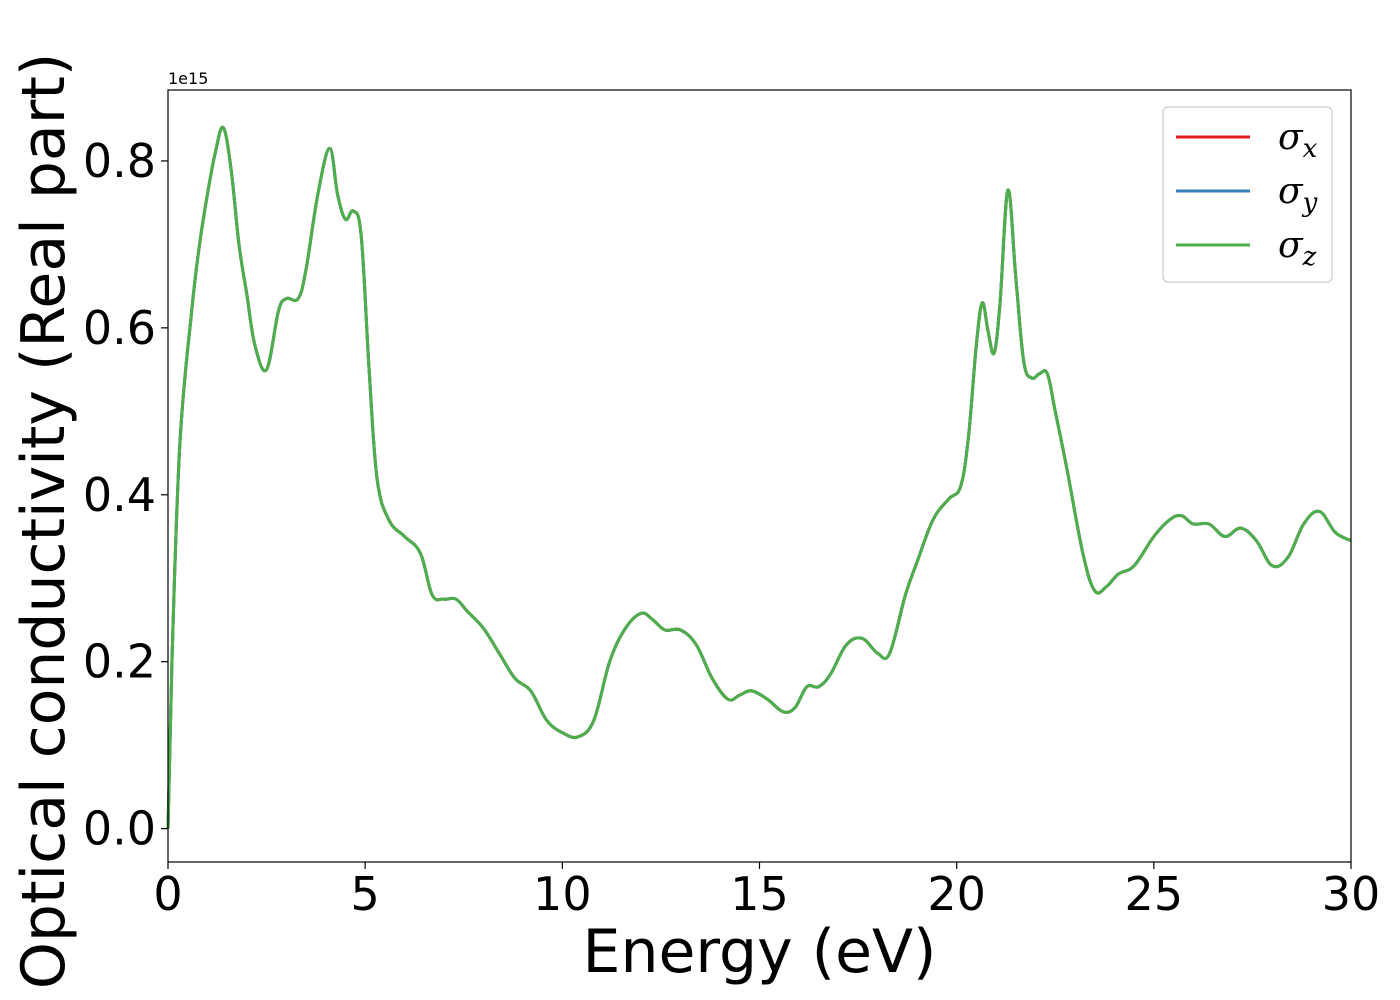 The height and width of the screenshot is (1000, 1400). I want to click on y-tick-label: 0.4, so click(119, 495).